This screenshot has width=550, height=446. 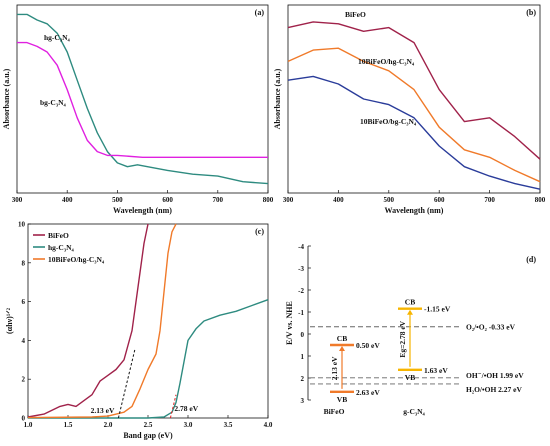 What do you see at coordinates (334, 368) in the screenshot?
I see `gap-energy: 2.13 eV` at bounding box center [334, 368].